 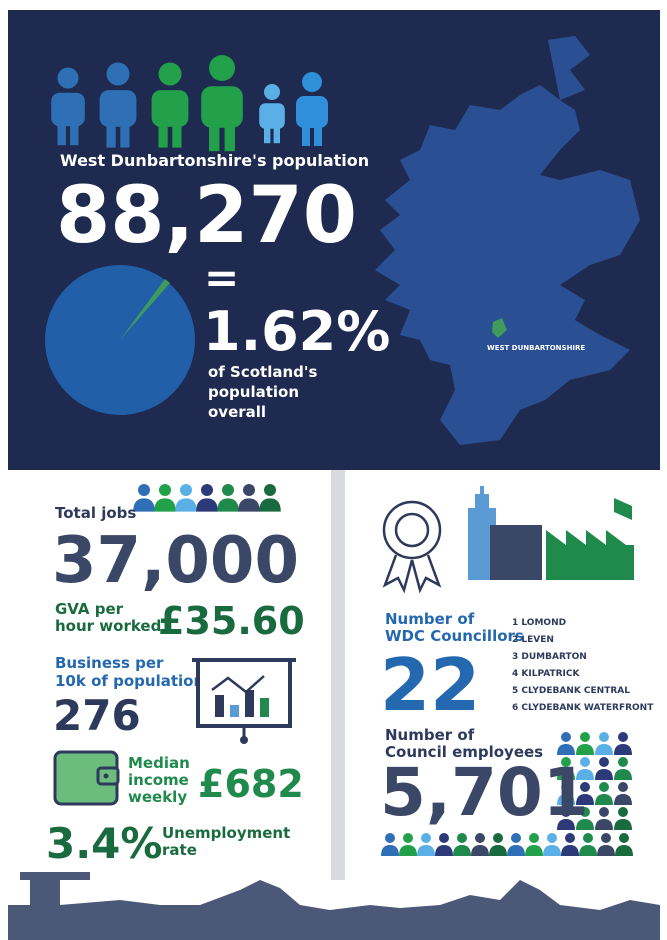 I want to click on ward: 3 DUMBARTON, so click(x=549, y=657).